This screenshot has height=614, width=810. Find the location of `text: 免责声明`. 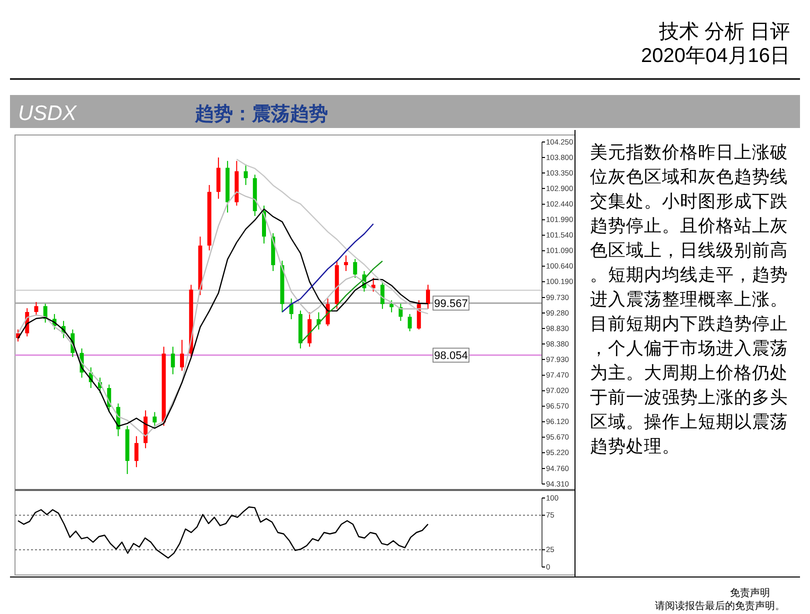

text: 免责声明 is located at coordinates (750, 593).